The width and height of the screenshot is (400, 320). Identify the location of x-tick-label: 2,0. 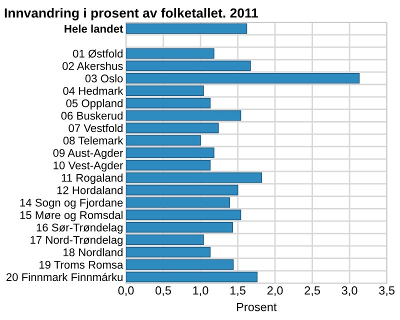
(275, 291).